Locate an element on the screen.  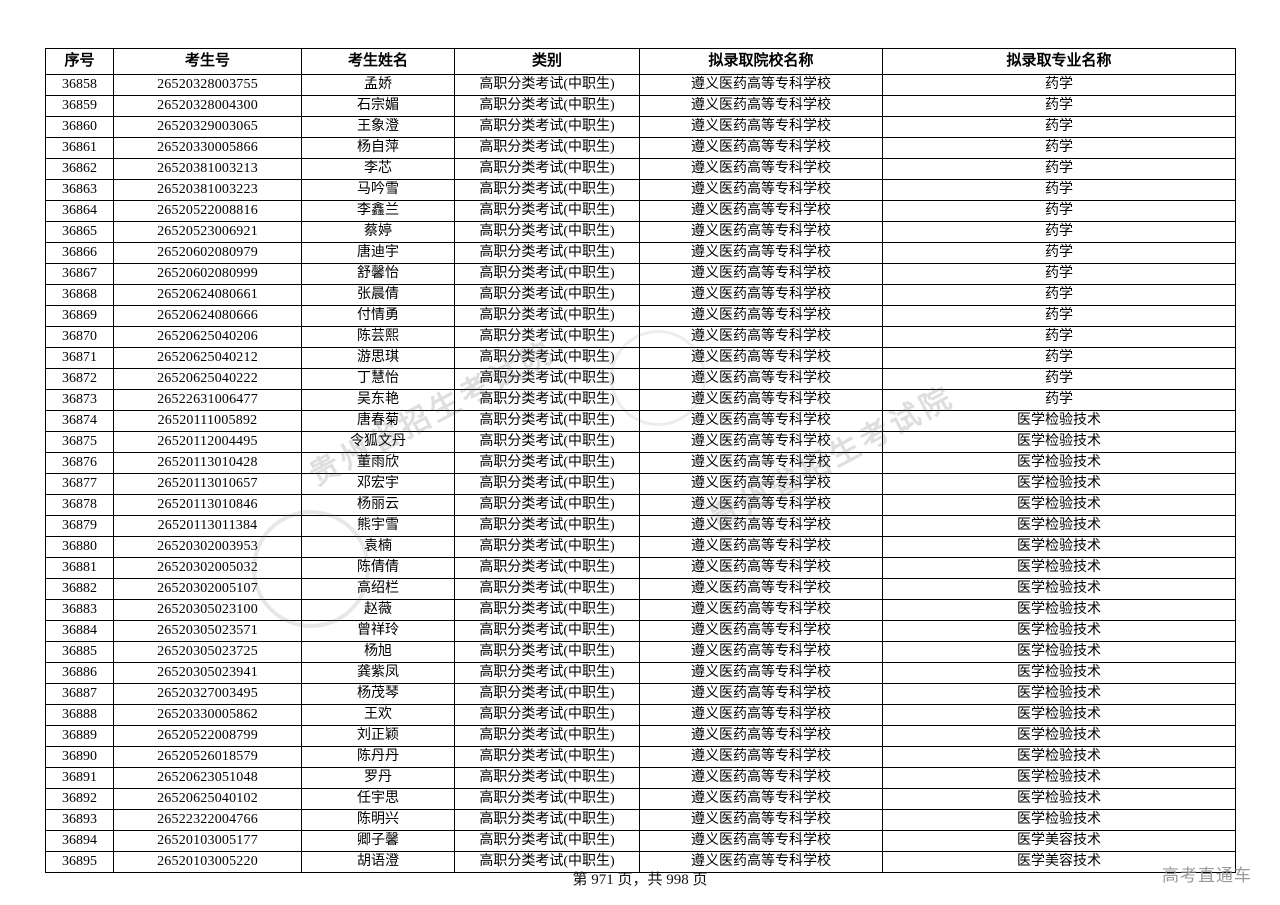
column-header-candidate-name: 考生姓名 is located at coordinates (378, 61).